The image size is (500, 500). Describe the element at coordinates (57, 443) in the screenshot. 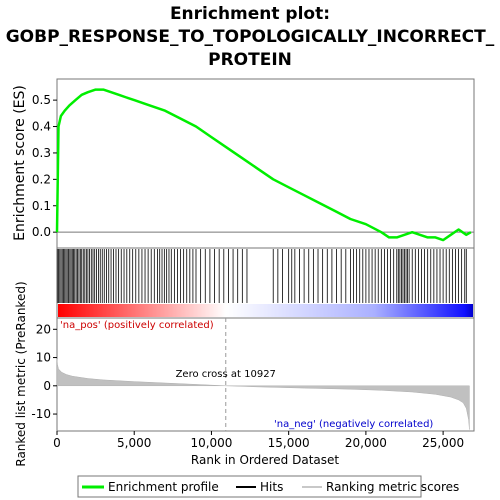

I see `x-tick-label: 0` at that location.